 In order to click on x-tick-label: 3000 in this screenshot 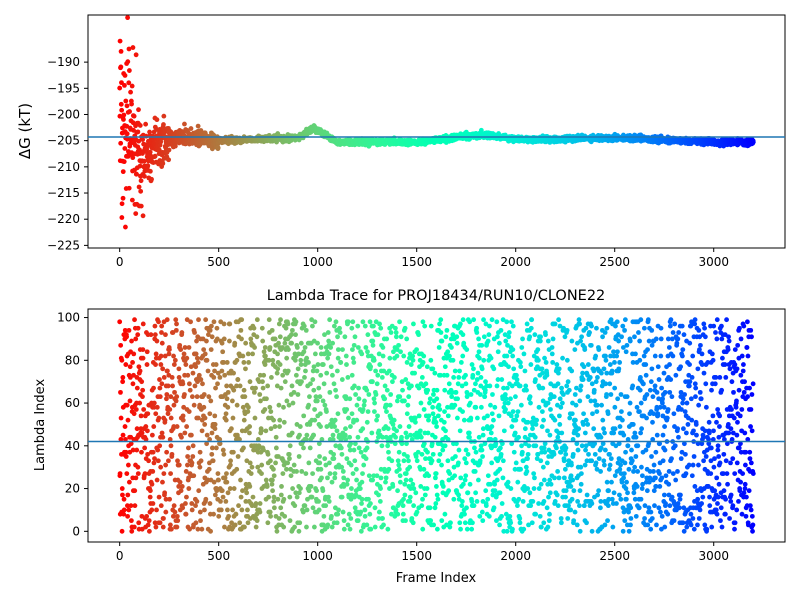, I will do `click(713, 262)`.